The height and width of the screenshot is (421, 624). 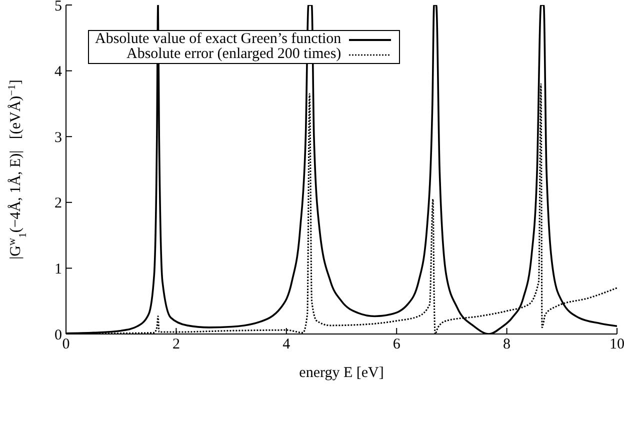 What do you see at coordinates (58, 204) in the screenshot?
I see `y-tick-label: 2` at bounding box center [58, 204].